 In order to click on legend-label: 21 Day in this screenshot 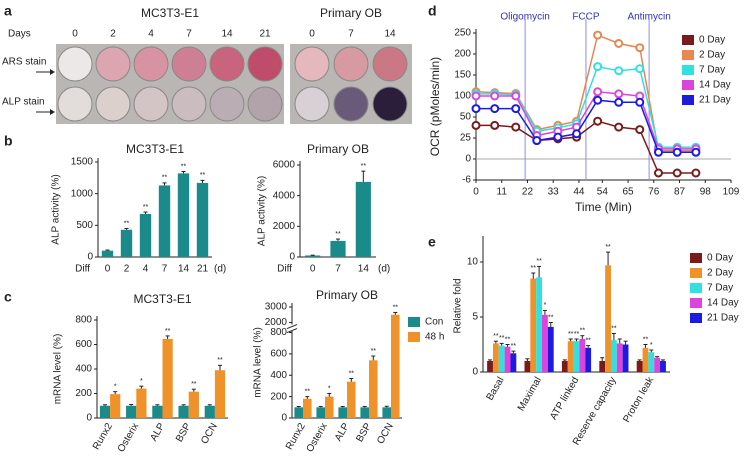, I will do `click(715, 100)`.